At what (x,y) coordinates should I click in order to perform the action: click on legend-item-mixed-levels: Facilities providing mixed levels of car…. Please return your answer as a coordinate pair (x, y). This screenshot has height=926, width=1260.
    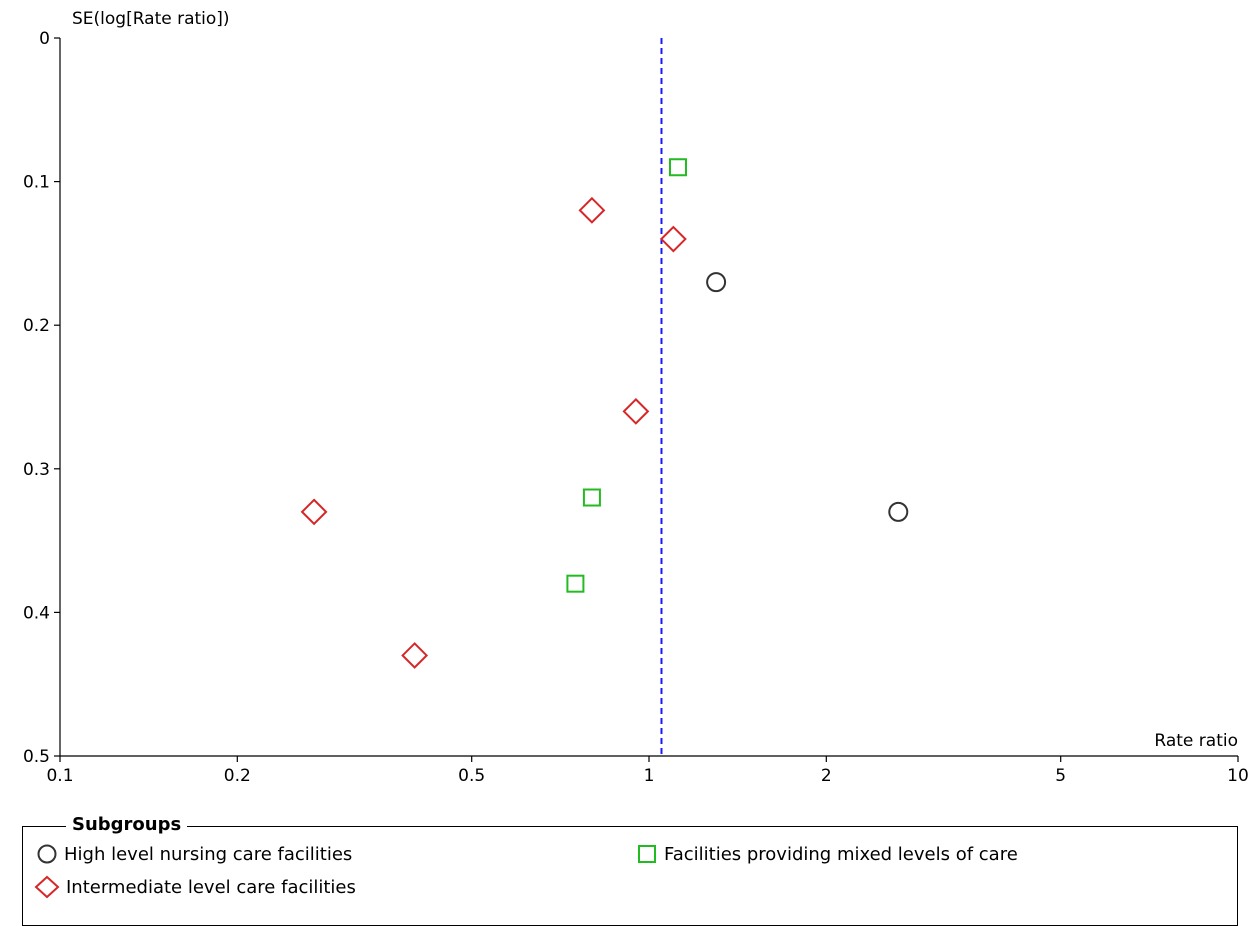
    Looking at the image, I should click on (827, 854).